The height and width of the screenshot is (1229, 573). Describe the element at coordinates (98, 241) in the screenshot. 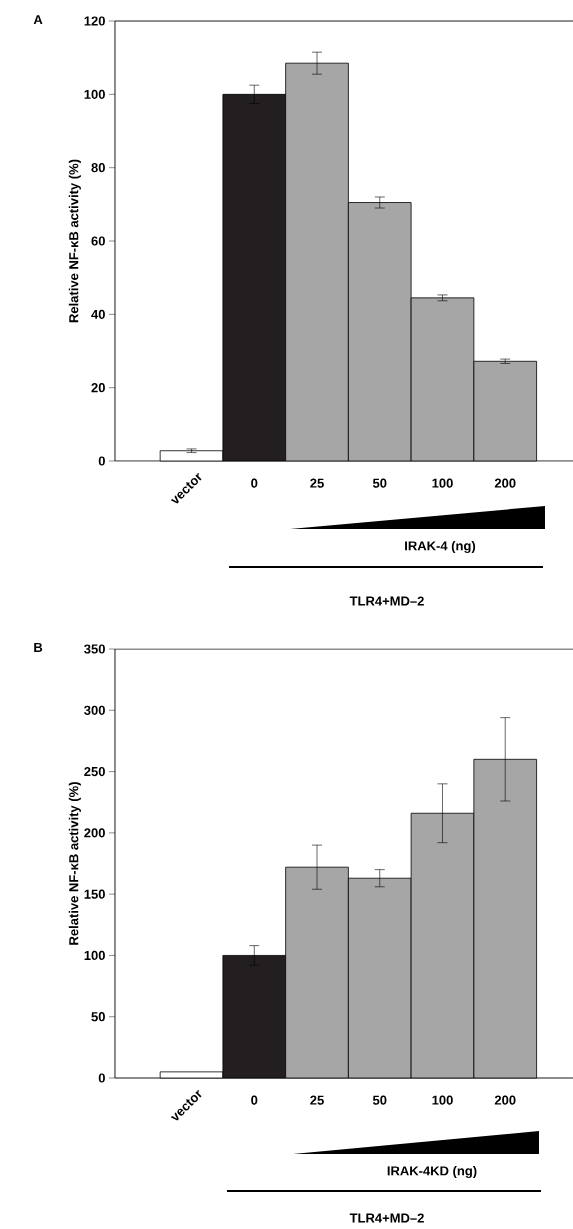

I see `y-tick-label: 60` at that location.